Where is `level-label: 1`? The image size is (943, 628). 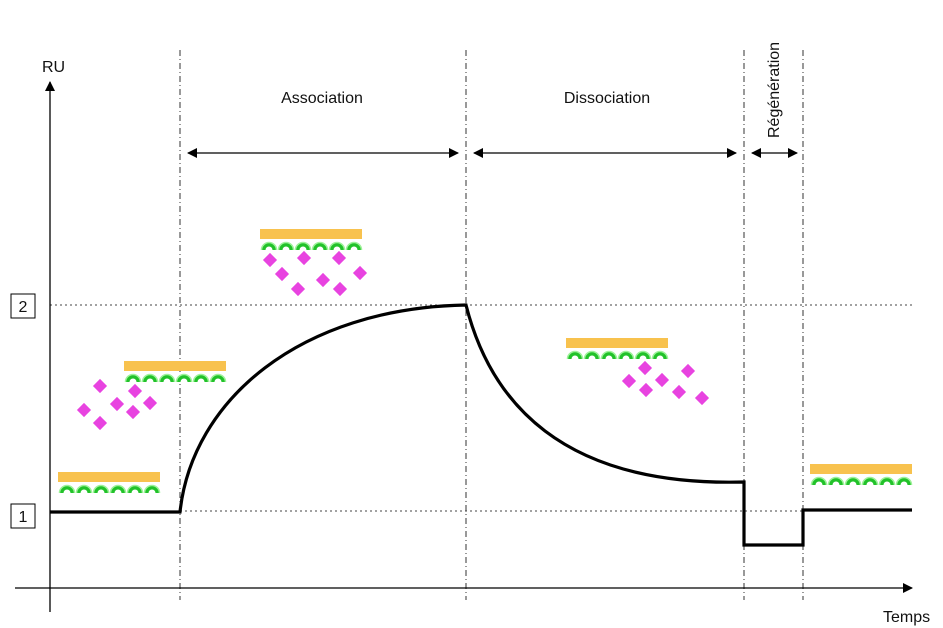
level-label: 1 is located at coordinates (23, 517).